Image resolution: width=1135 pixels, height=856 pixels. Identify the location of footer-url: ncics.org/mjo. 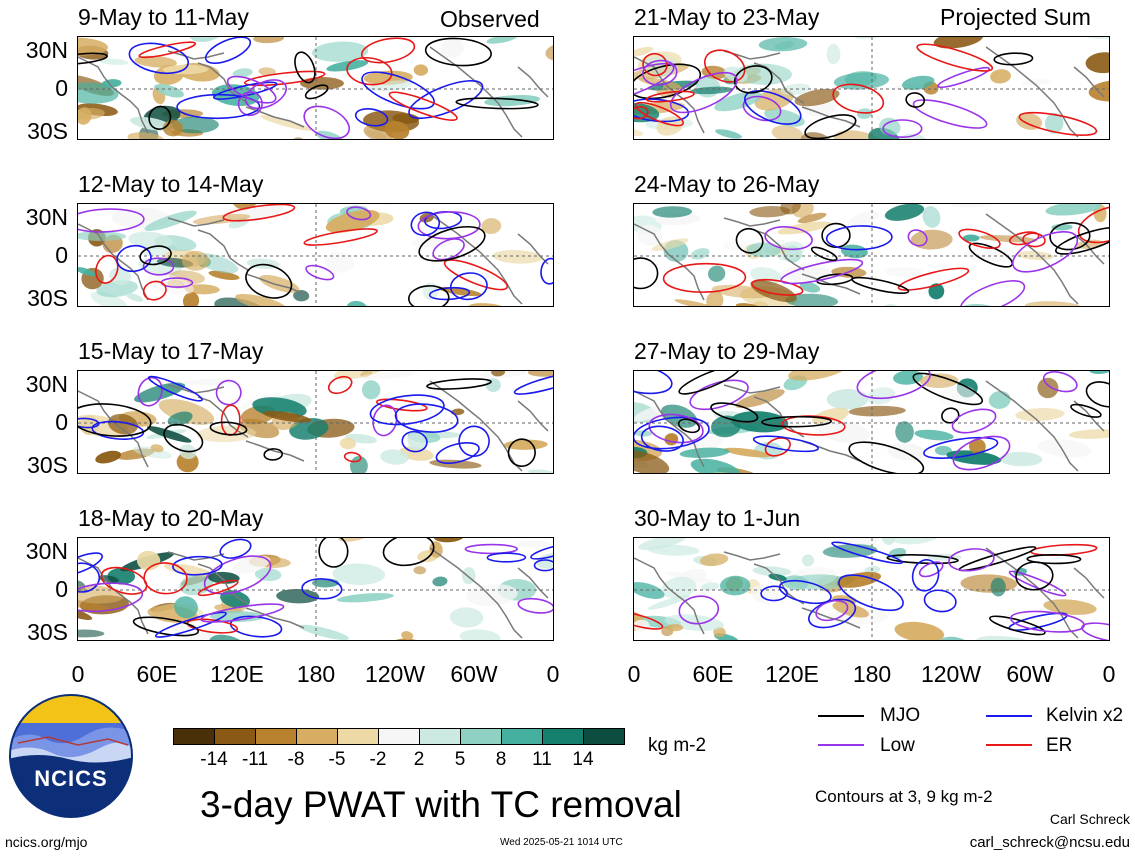
(46, 842).